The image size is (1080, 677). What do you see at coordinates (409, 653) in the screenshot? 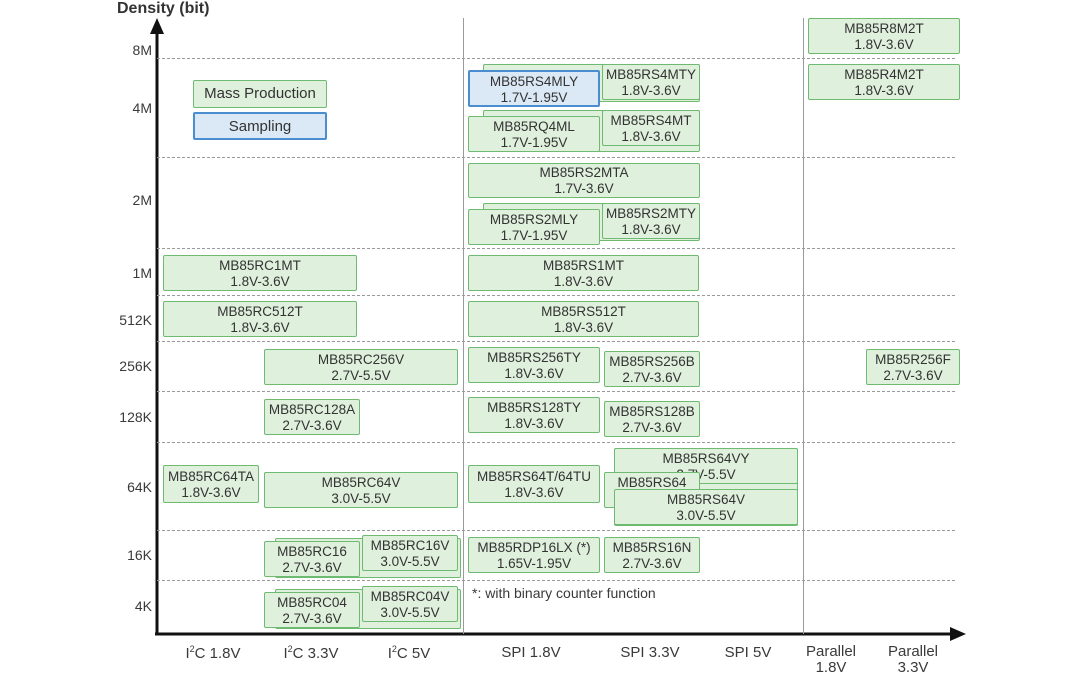
I see `x-tick-i2c-5v: I2C 5V` at bounding box center [409, 653].